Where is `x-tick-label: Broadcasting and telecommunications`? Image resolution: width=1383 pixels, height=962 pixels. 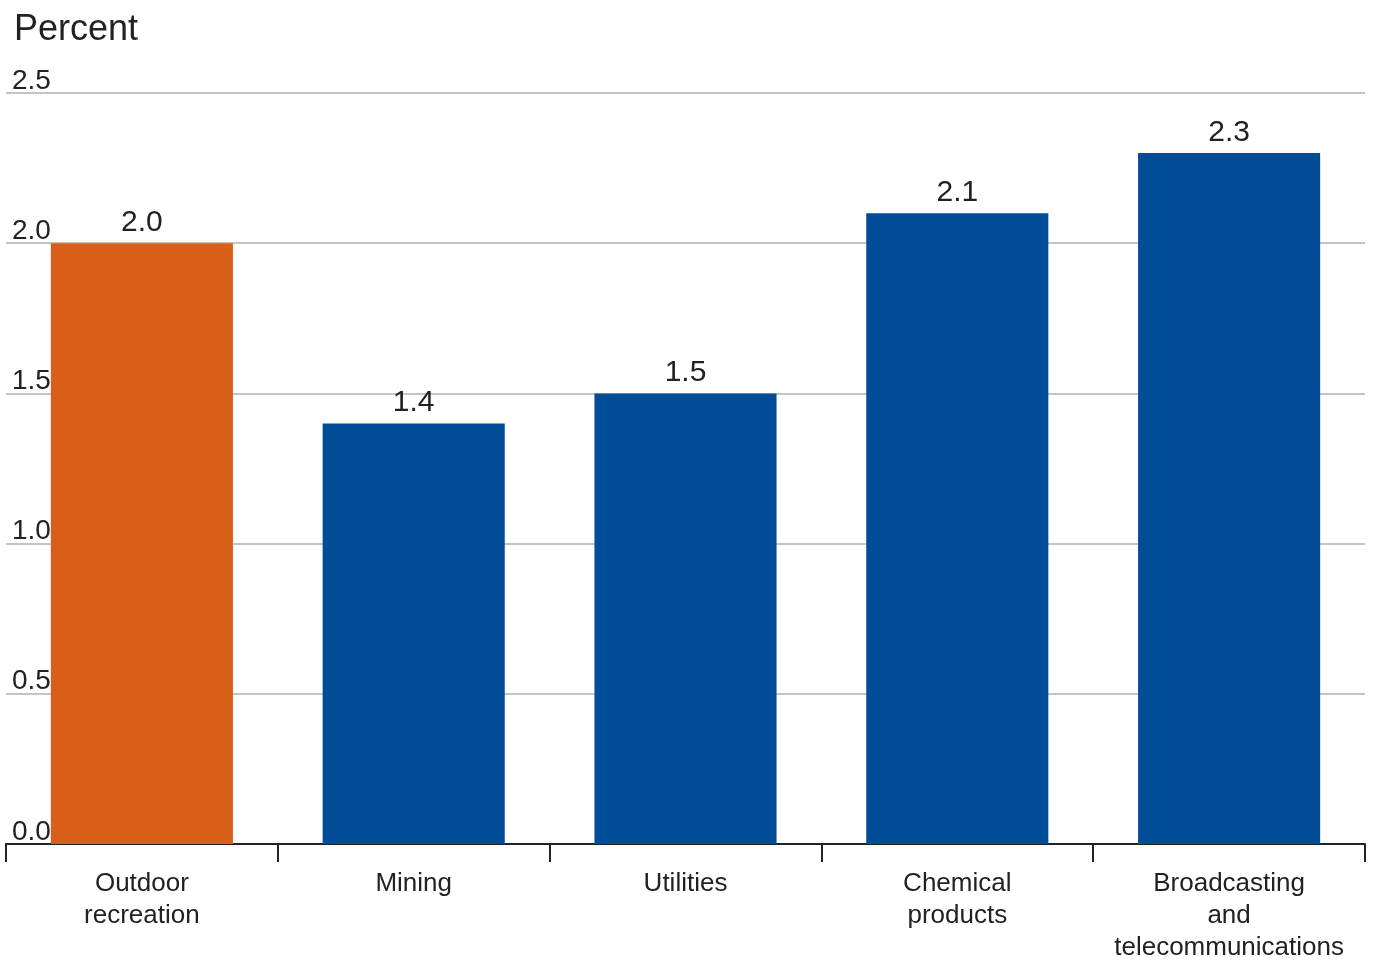 x-tick-label: Broadcasting and telecommunications is located at coordinates (1229, 914).